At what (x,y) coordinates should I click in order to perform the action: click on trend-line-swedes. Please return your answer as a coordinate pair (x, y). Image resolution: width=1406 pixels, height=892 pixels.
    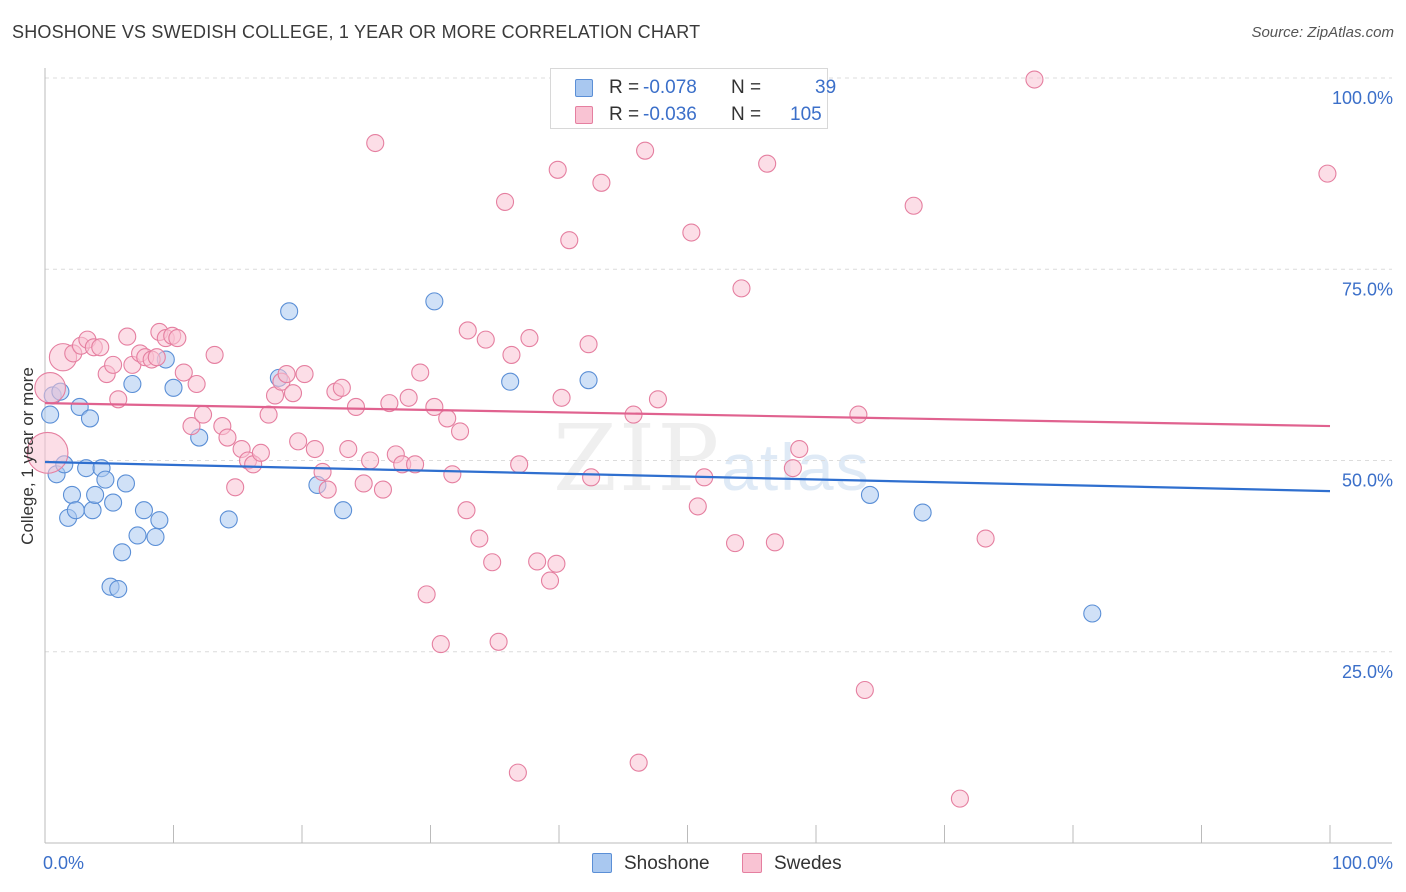
    Looking at the image, I should click on (687, 415).